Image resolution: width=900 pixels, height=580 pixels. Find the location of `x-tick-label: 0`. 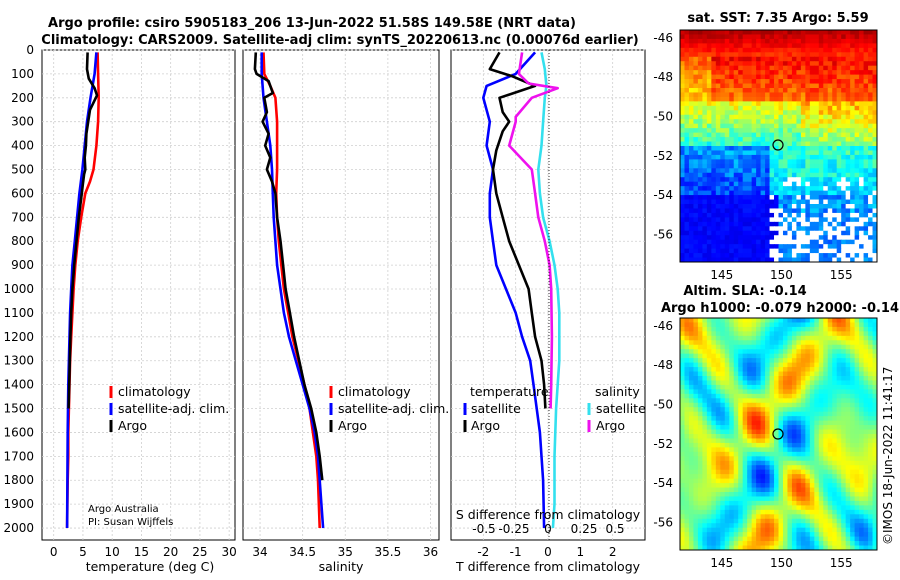

x-tick-label: 0 is located at coordinates (54, 552).